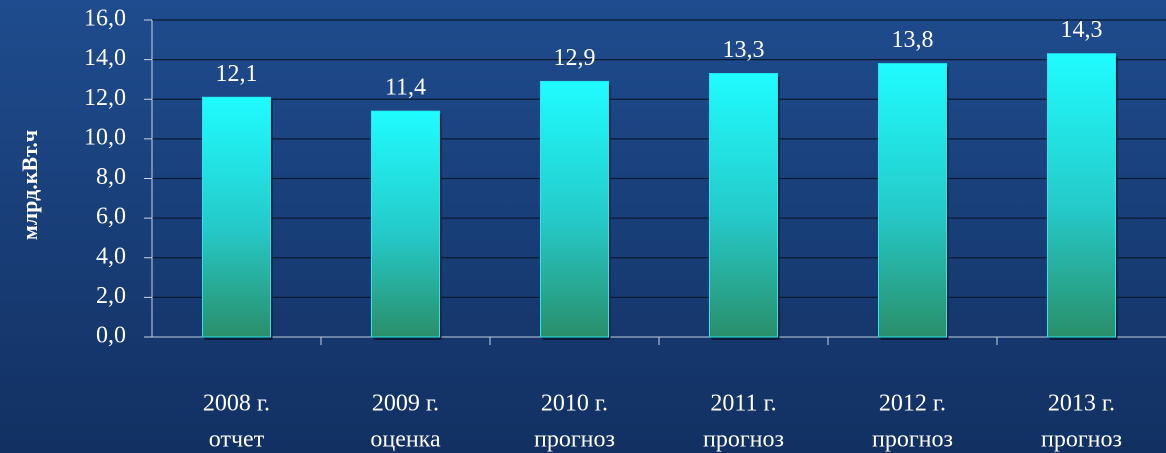 Image resolution: width=1166 pixels, height=453 pixels. I want to click on x-tick-label: 2013 г., so click(1081, 404).